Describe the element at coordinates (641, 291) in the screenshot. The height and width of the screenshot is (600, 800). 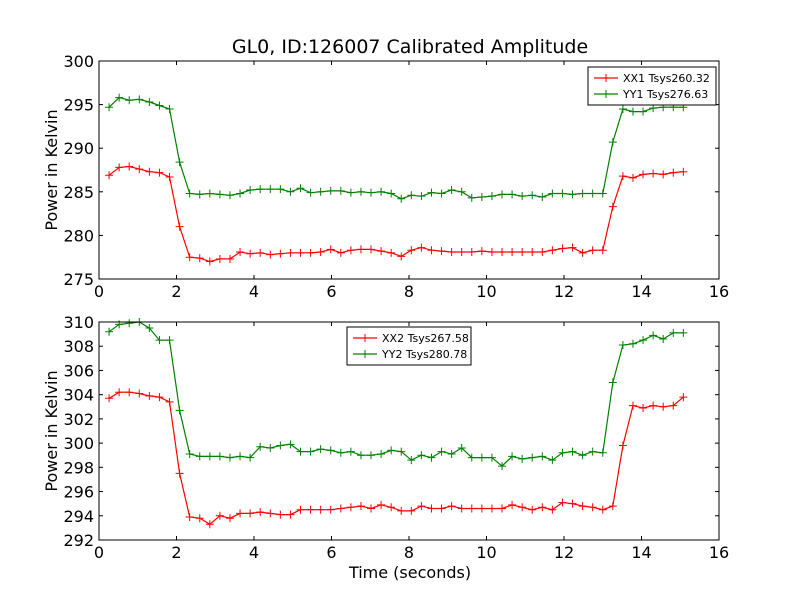
I see `top-x-tick-label: 14` at that location.